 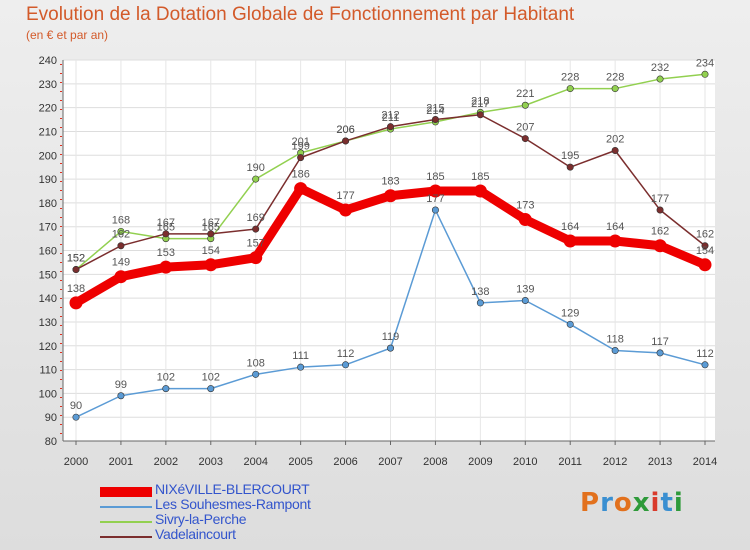 What do you see at coordinates (480, 462) in the screenshot?
I see `x-tick-label: 2009` at bounding box center [480, 462].